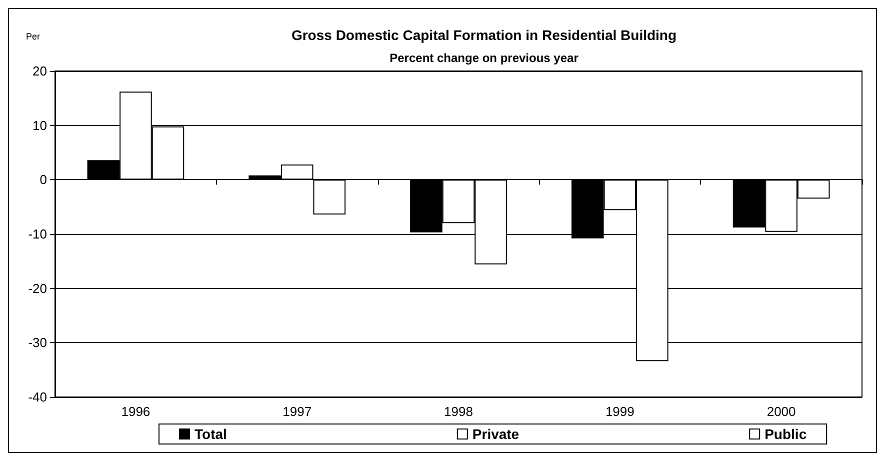 The height and width of the screenshot is (461, 885). I want to click on y-tick-label: 0, so click(43, 180).